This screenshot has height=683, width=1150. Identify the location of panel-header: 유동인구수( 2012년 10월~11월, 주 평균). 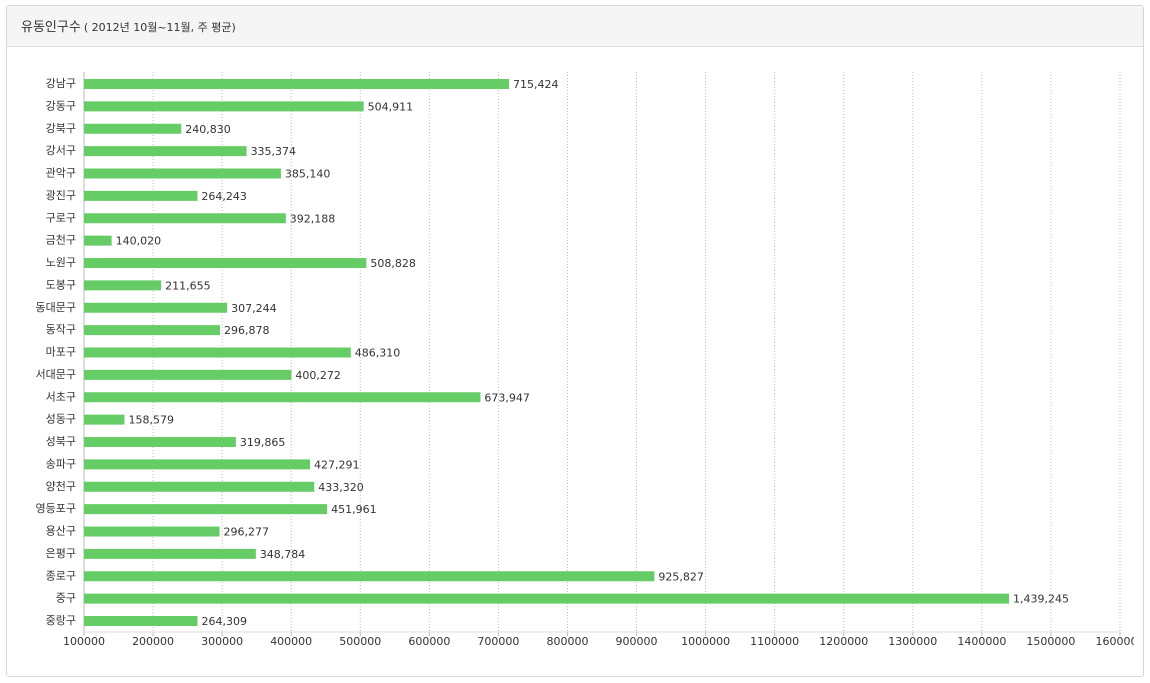
(575, 26).